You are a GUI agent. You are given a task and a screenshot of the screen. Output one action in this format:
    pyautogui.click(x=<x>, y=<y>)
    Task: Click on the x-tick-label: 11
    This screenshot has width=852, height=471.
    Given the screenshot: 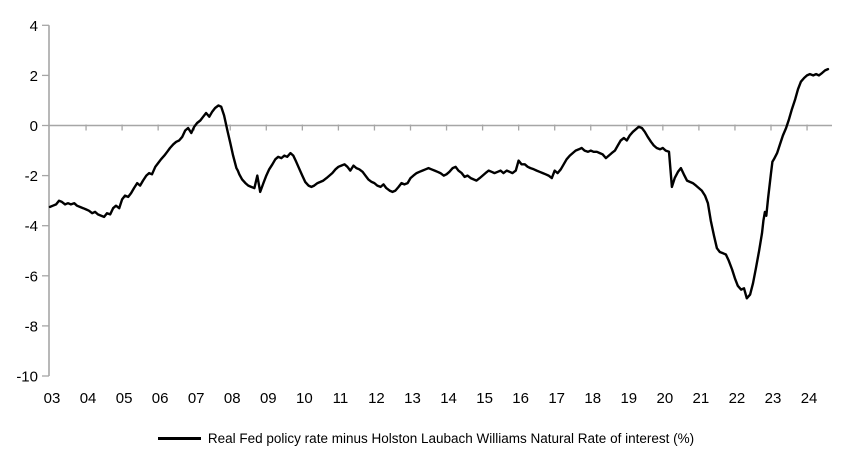 What is the action you would take?
    pyautogui.click(x=341, y=398)
    